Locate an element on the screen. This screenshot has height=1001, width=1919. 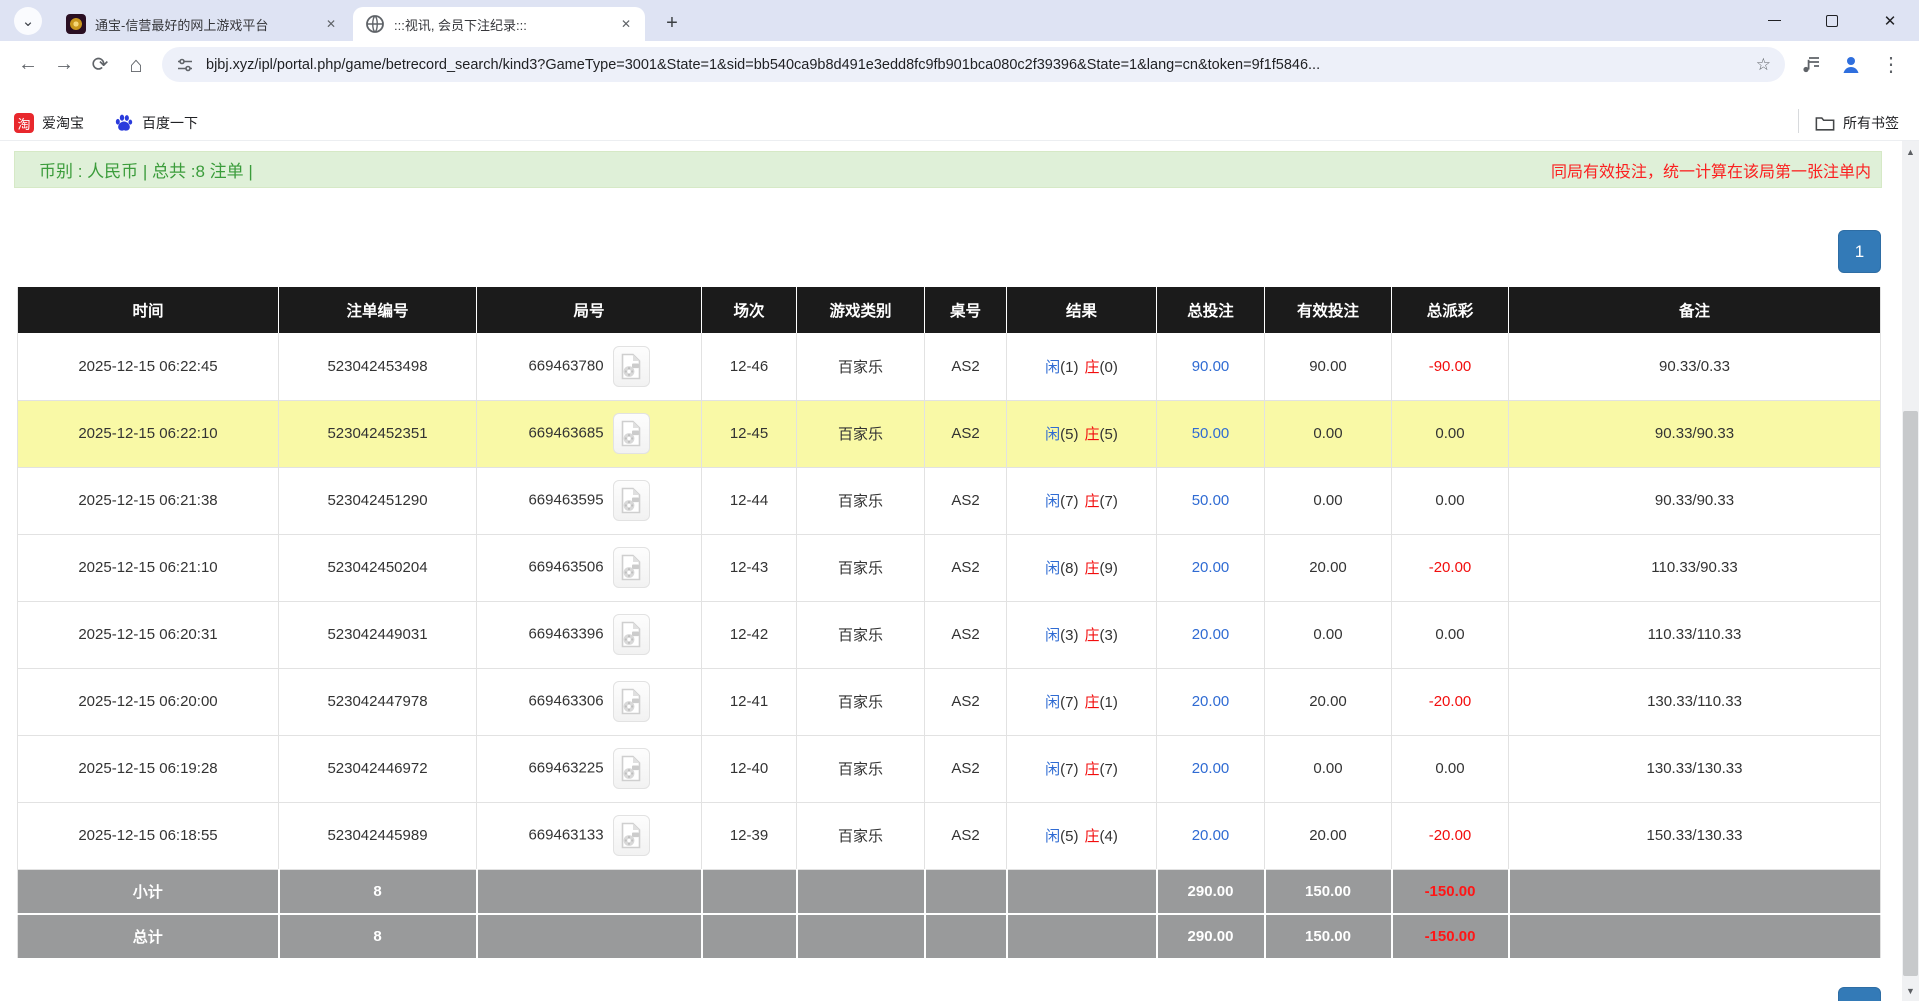
forward-button: → is located at coordinates (64, 65).